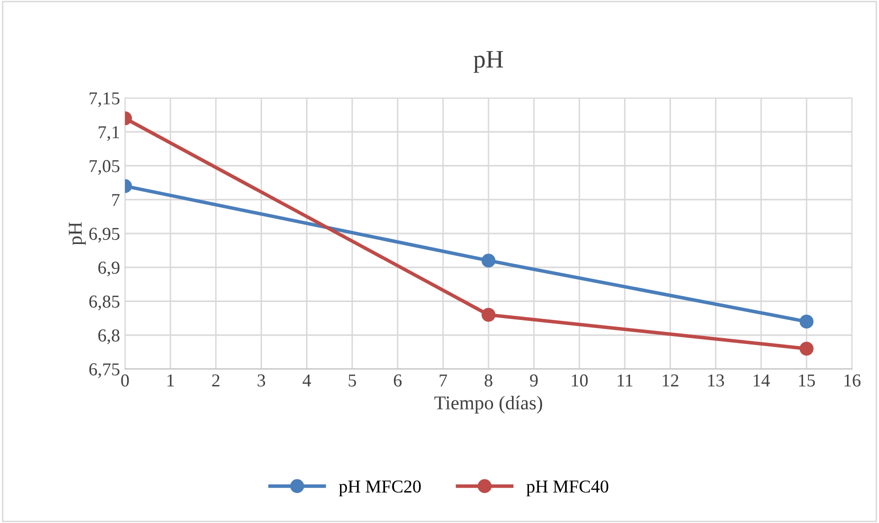  What do you see at coordinates (398, 380) in the screenshot?
I see `x-tick-label: 6` at bounding box center [398, 380].